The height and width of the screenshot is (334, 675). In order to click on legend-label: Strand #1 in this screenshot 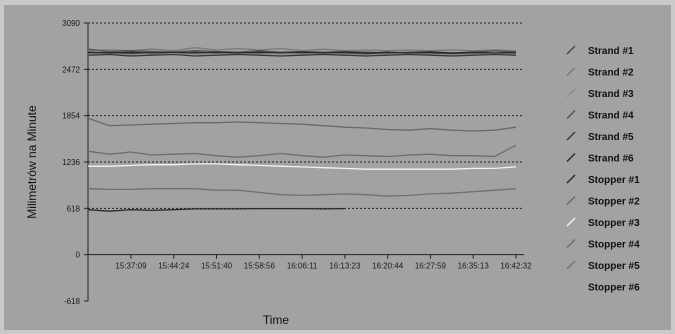, I will do `click(611, 51)`.